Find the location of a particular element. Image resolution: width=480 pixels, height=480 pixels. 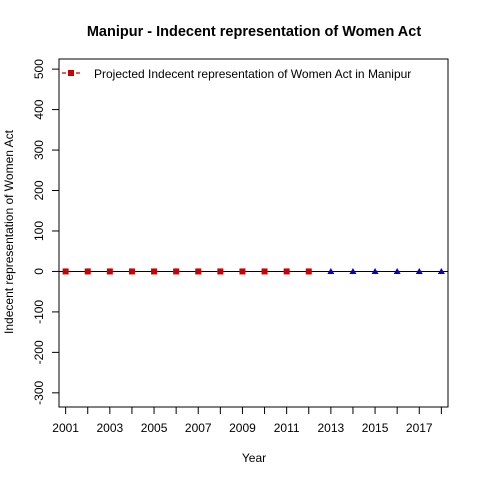

legend-square-marker is located at coordinates (71, 73).